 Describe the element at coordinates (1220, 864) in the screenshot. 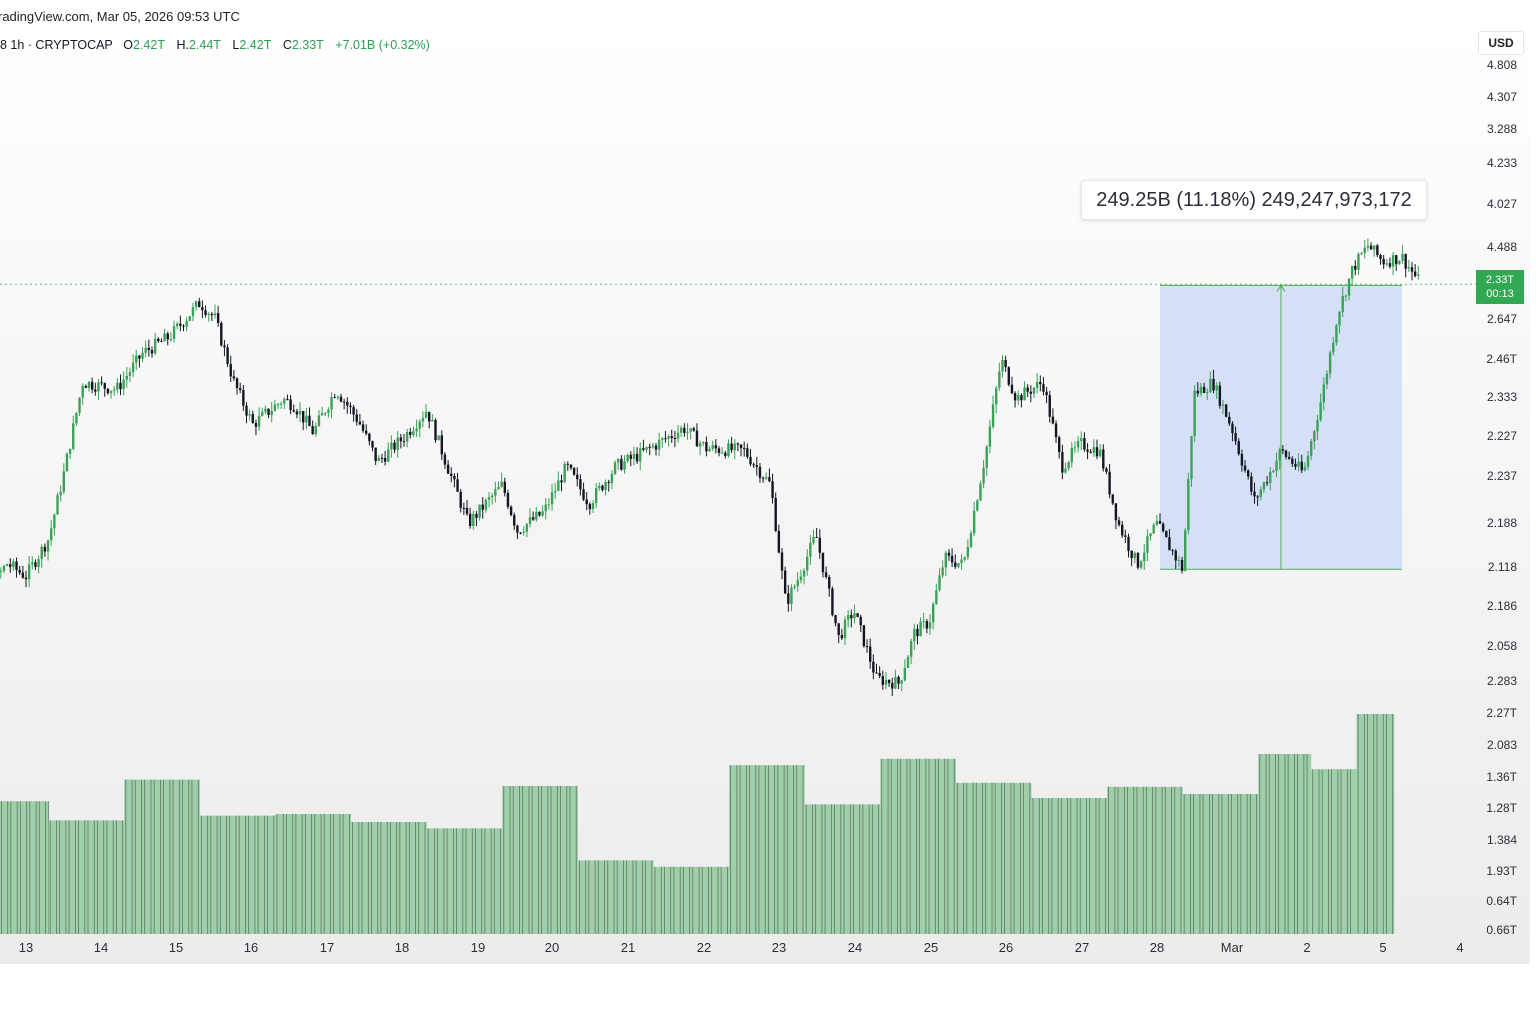

I see `volume-bar` at that location.